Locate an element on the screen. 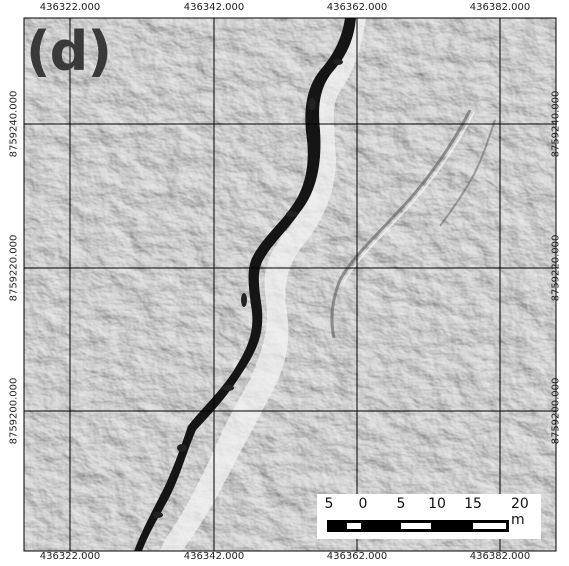 The width and height of the screenshot is (569, 566). scale-label: 0 is located at coordinates (363, 504).